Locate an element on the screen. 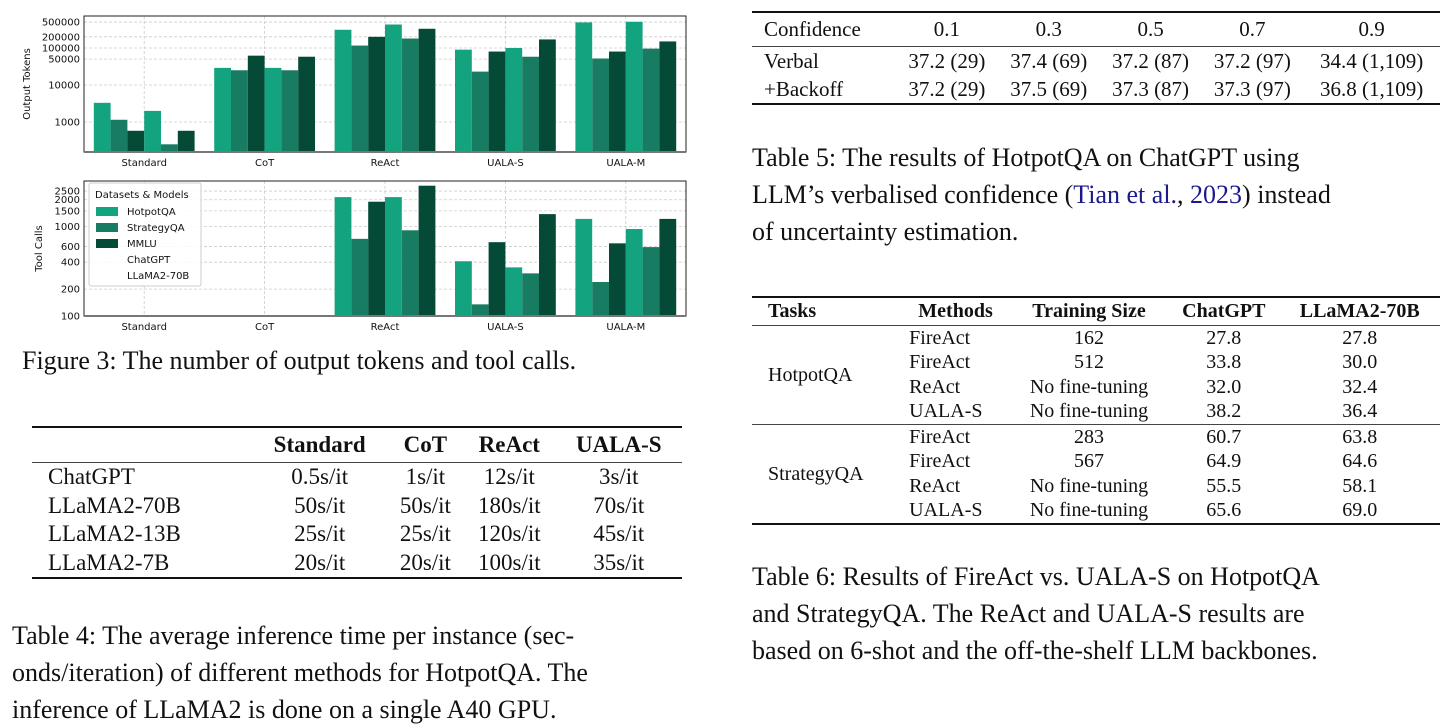 The height and width of the screenshot is (728, 1448). x-tick-label: Standard is located at coordinates (144, 327).